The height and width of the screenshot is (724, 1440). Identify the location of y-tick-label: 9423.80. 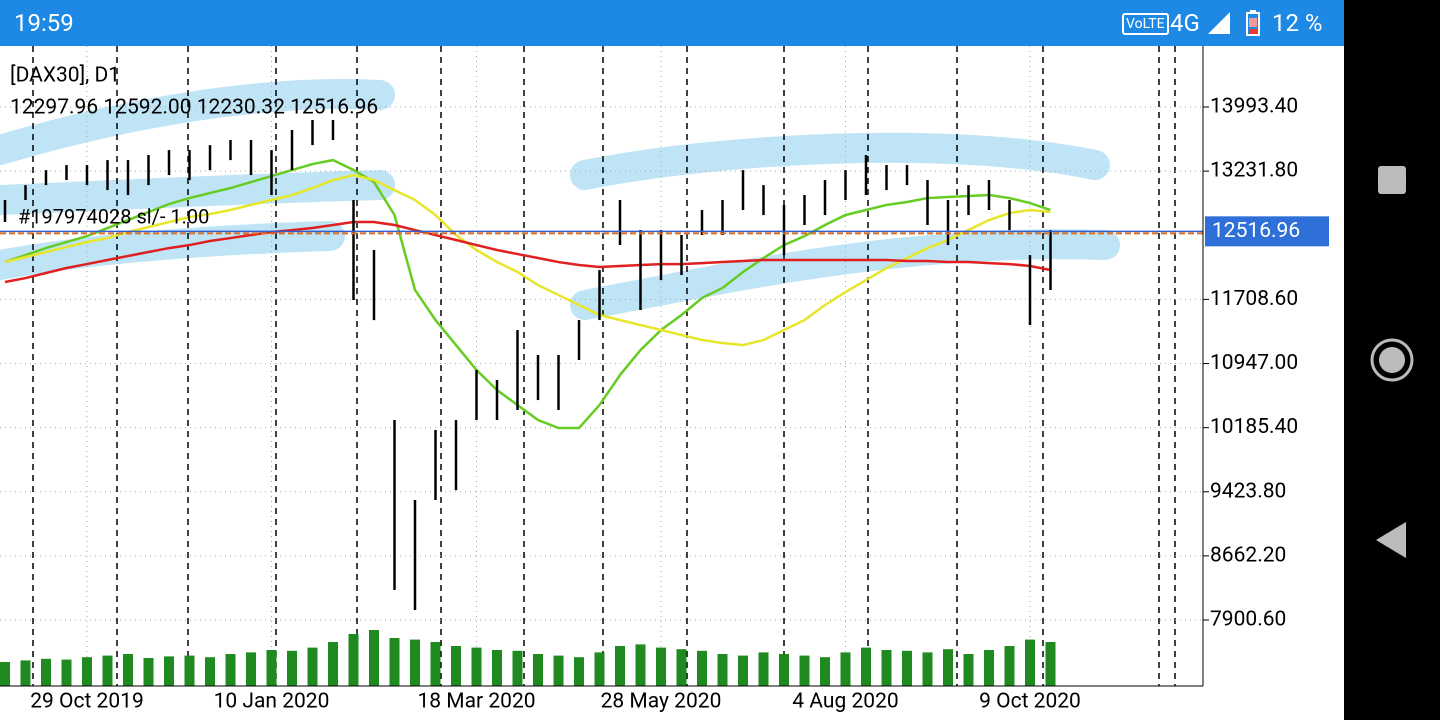
(1248, 491).